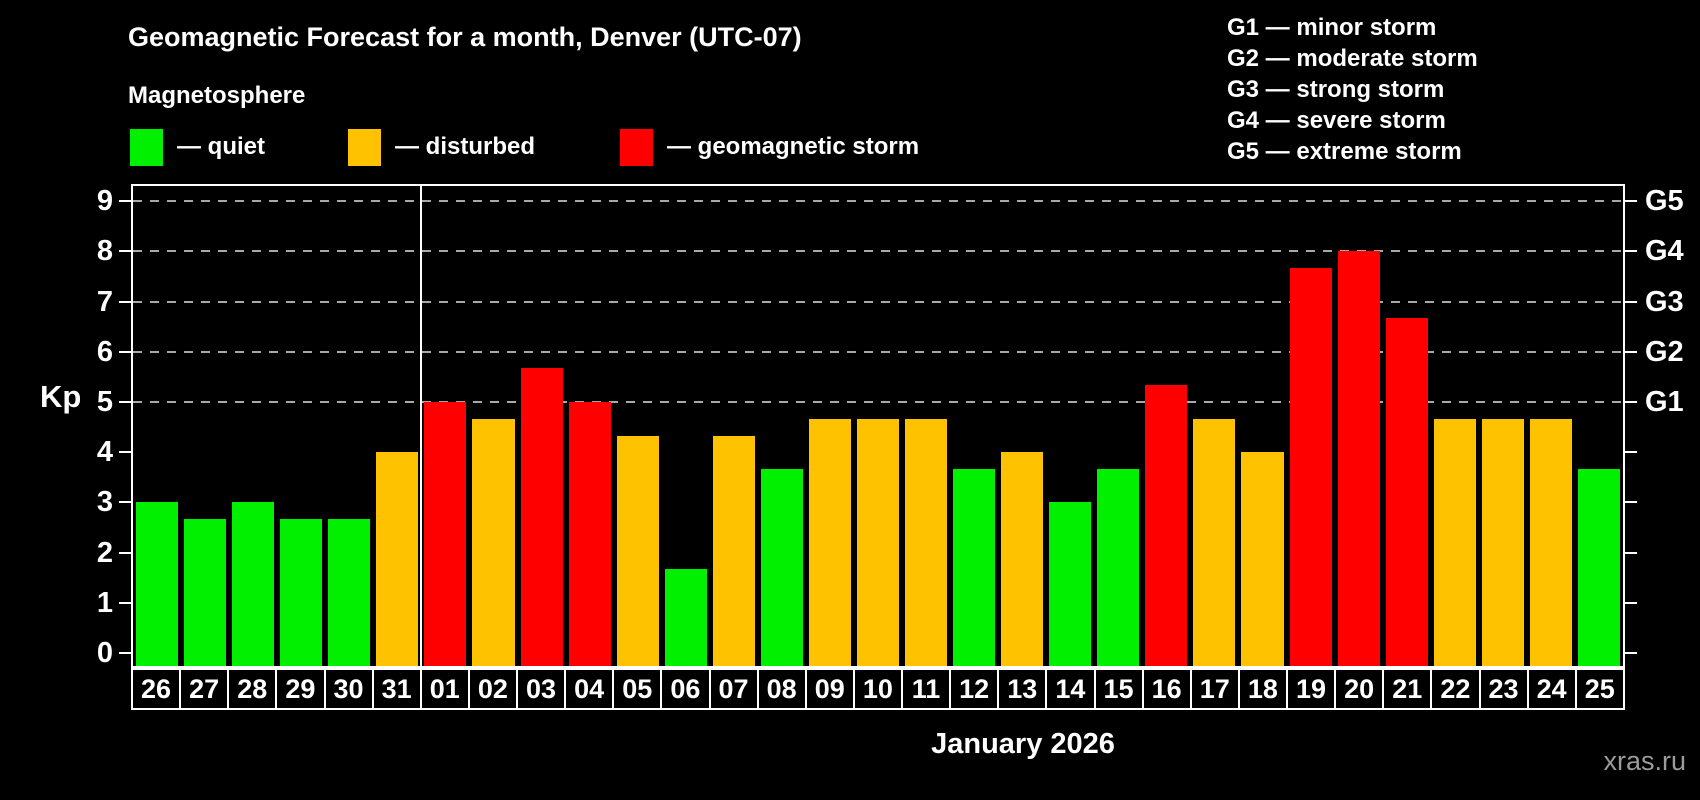  What do you see at coordinates (1631, 201) in the screenshot?
I see `right-axis-tick-G5` at bounding box center [1631, 201].